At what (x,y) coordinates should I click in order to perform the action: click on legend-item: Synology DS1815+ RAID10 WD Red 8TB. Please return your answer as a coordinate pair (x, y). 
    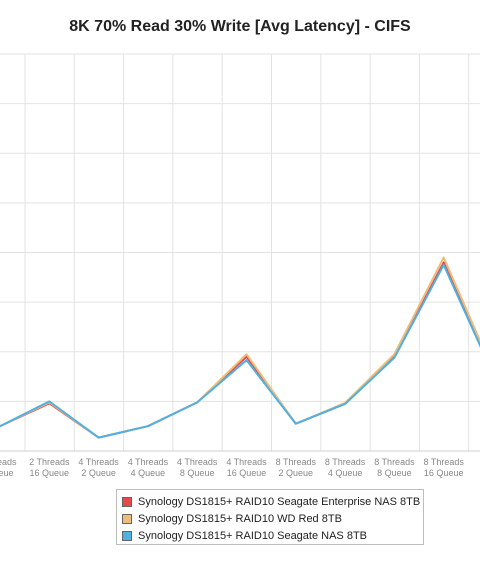
    Looking at the image, I should click on (272, 518).